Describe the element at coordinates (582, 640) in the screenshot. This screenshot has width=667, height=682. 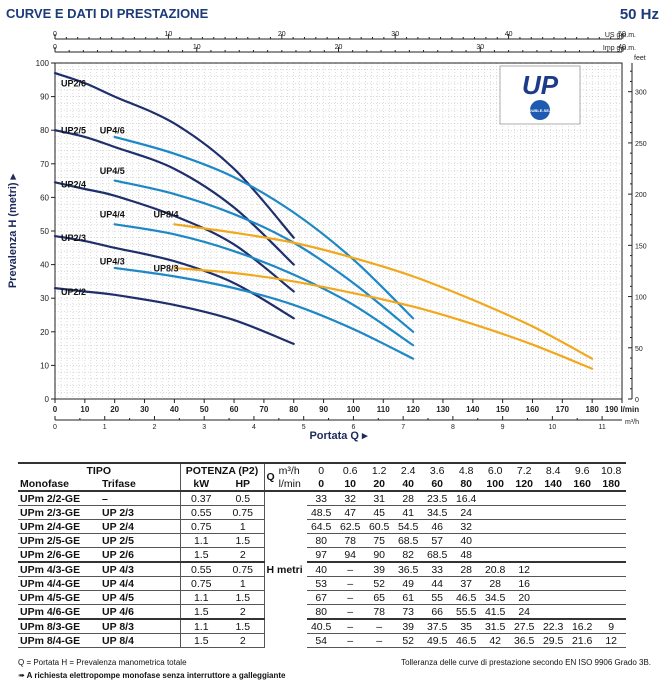
I see `cell-h-value: 21.6` at that location.